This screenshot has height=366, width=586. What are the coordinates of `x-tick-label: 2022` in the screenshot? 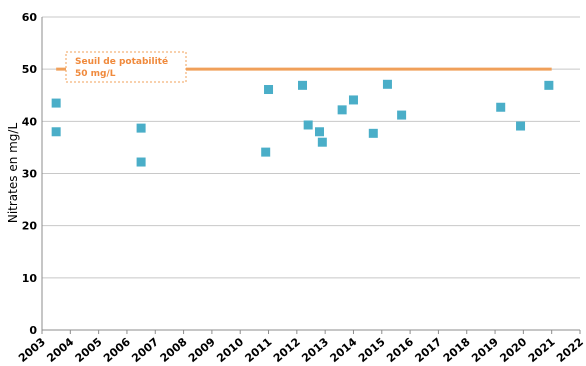 It's located at (570, 350).